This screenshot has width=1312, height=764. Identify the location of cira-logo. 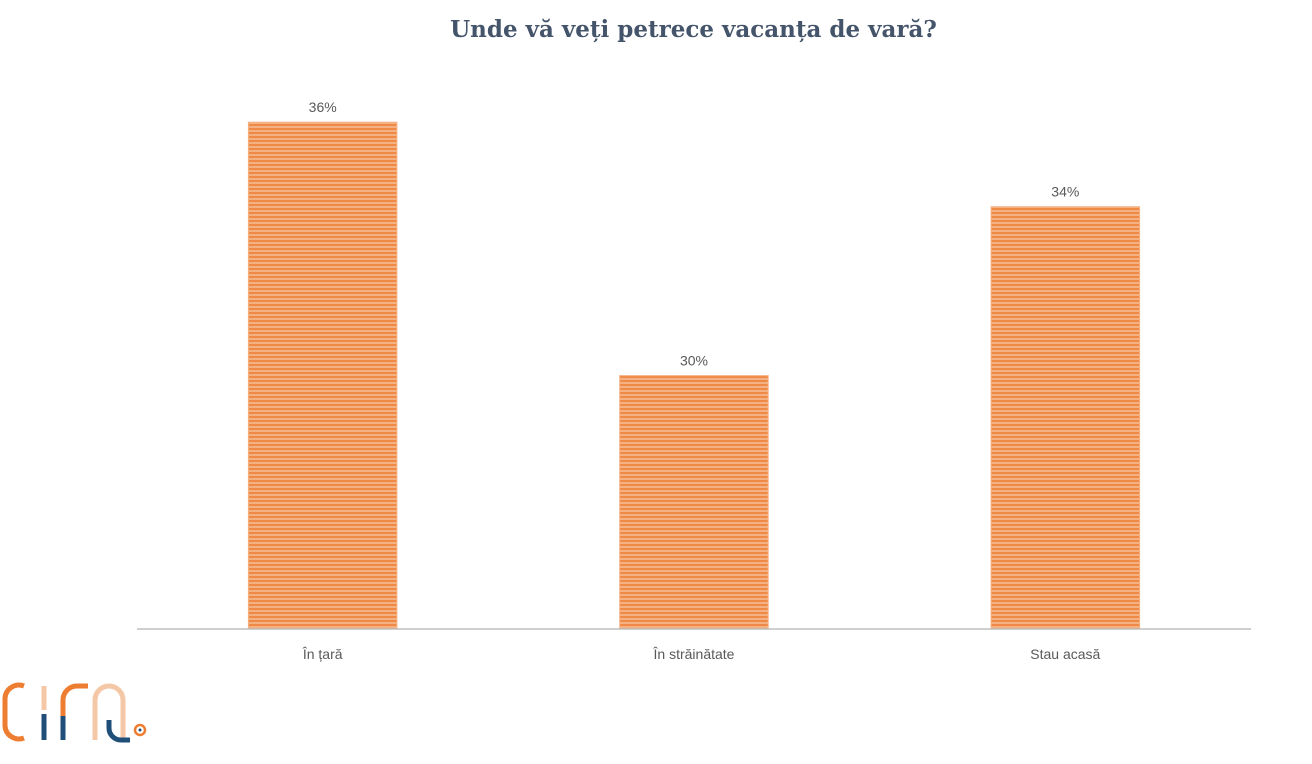
(74, 712).